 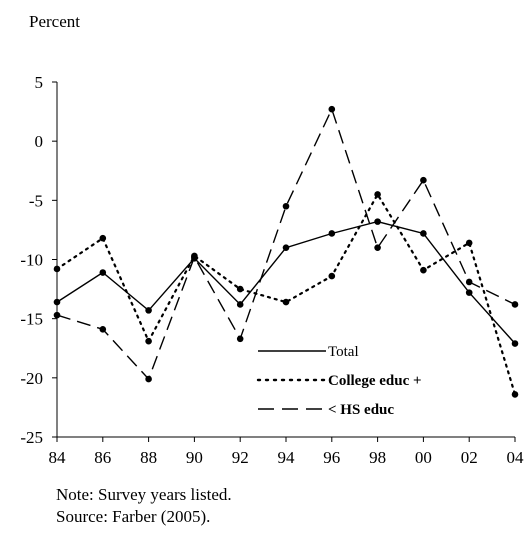 What do you see at coordinates (194, 457) in the screenshot?
I see `x-tick-label: 90` at bounding box center [194, 457].